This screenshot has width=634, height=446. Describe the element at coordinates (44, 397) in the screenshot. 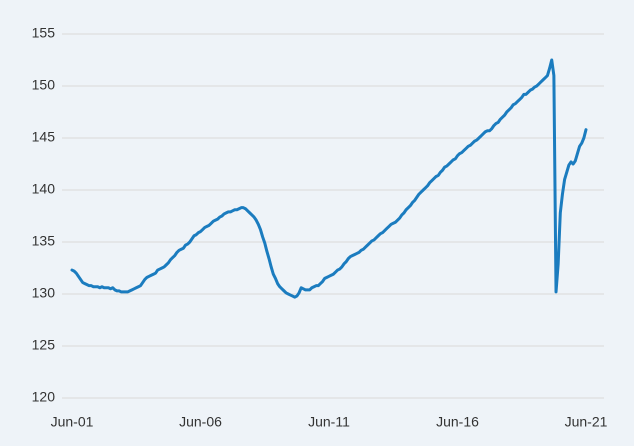

I see `y-tick-label: 120` at that location.